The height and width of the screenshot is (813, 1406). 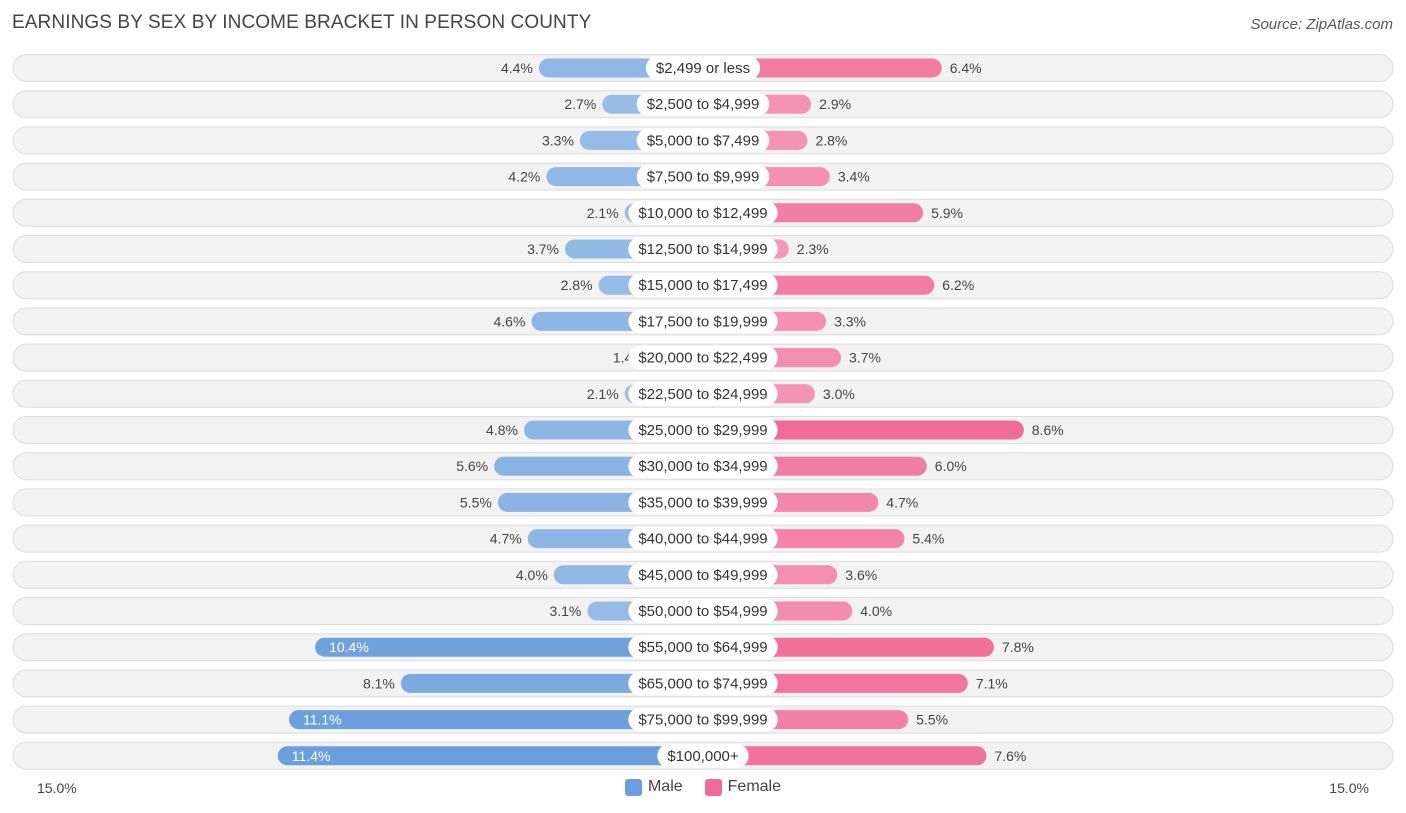 I want to click on female-value-label: 3.7%, so click(x=865, y=358).